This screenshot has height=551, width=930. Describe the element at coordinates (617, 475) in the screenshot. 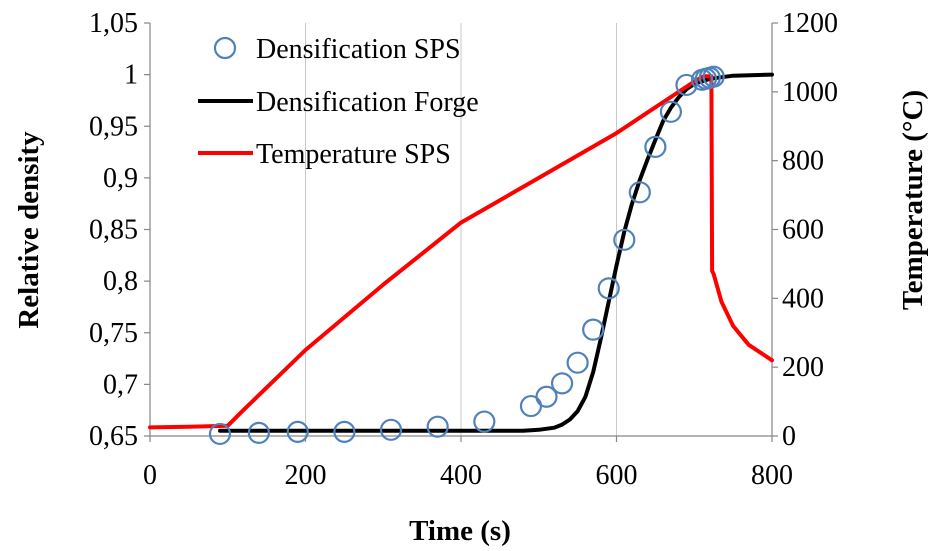

I see `x-tick-label: 600` at that location.